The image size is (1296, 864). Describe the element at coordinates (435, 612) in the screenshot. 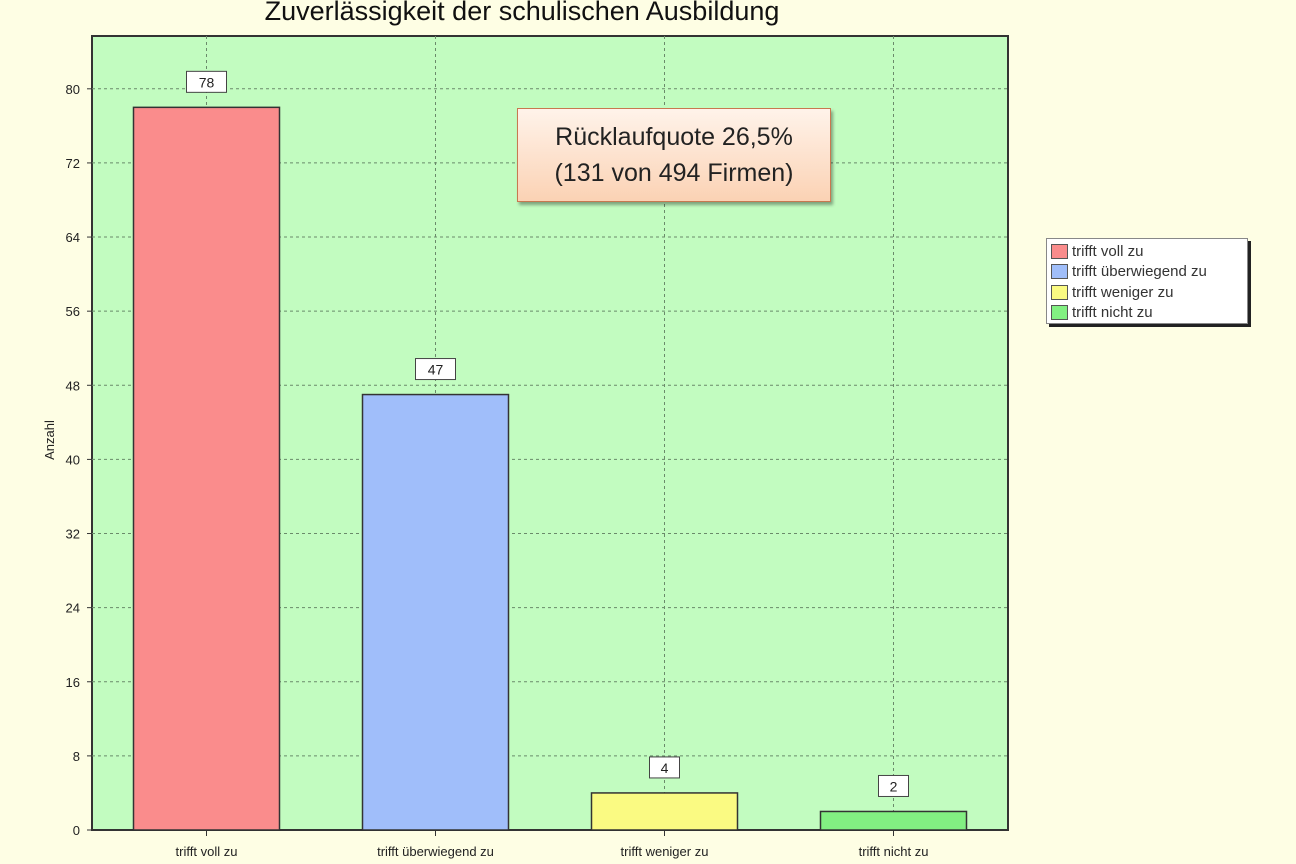

I see `bar-trifft-überwiegend-zu` at that location.